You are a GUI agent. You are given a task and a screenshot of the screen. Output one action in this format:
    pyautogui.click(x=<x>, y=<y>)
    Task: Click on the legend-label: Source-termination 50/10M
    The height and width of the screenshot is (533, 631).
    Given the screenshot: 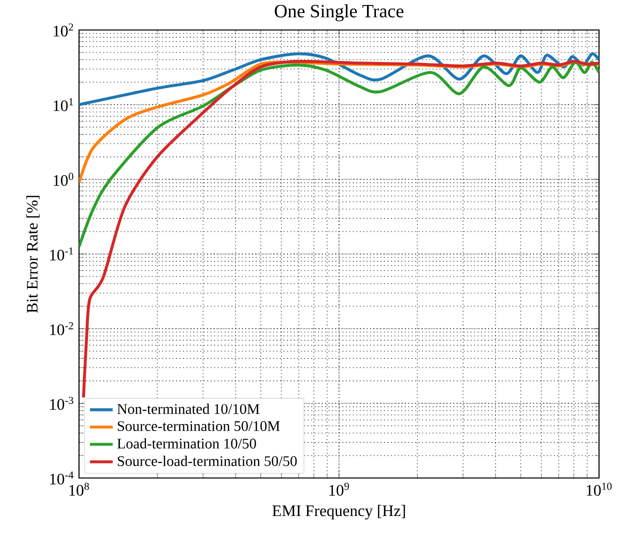 What is the action you would take?
    pyautogui.click(x=199, y=426)
    